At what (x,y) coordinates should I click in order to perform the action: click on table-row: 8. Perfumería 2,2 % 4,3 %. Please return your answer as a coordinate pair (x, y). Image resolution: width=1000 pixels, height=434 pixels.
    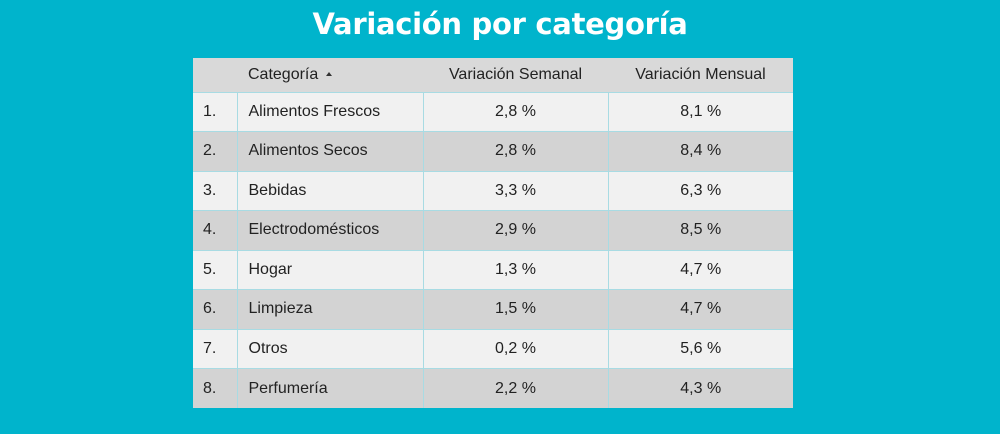
    Looking at the image, I should click on (493, 388).